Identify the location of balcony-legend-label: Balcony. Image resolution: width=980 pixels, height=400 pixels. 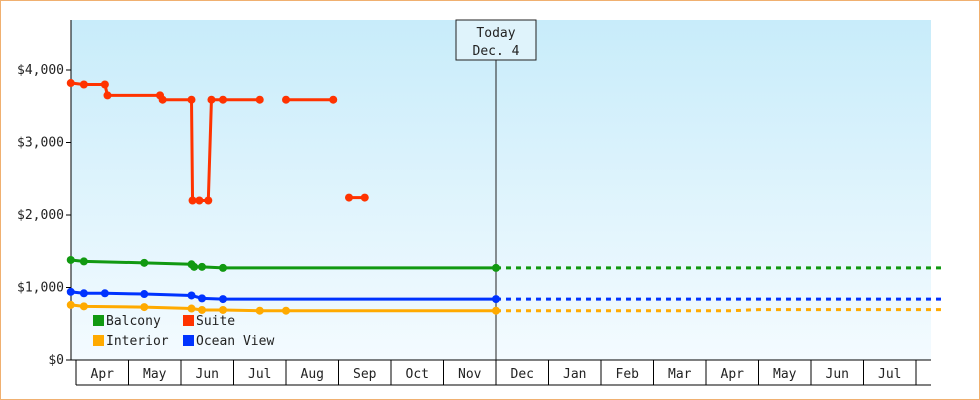
(133, 321).